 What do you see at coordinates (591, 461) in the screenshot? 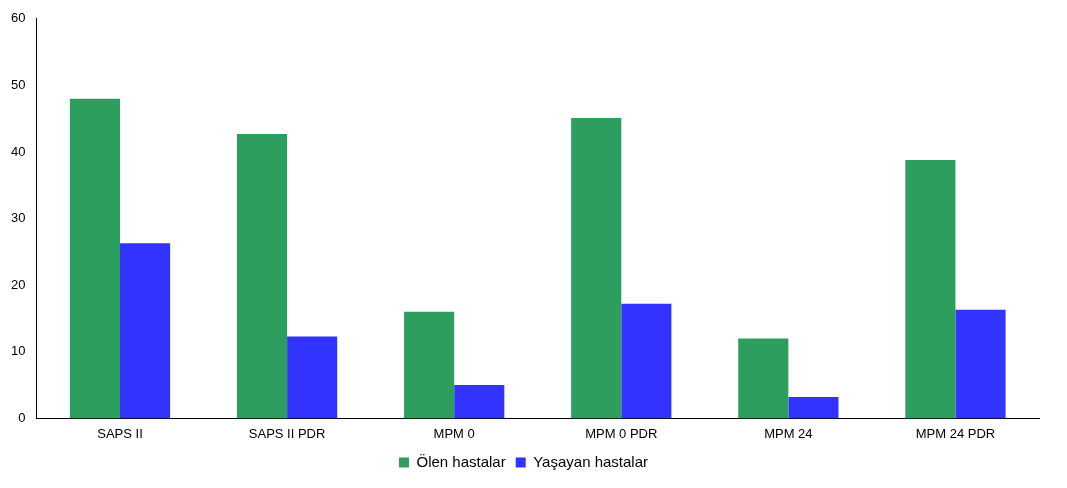
I see `legend-label: Yaşayan hastalar` at bounding box center [591, 461].